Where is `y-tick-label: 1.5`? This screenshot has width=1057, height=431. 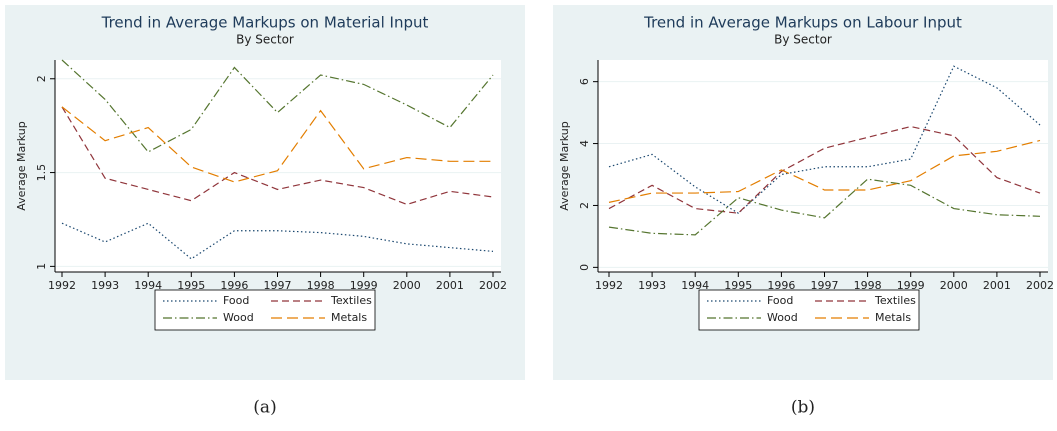
y-tick-label: 1.5 is located at coordinates (41, 173).